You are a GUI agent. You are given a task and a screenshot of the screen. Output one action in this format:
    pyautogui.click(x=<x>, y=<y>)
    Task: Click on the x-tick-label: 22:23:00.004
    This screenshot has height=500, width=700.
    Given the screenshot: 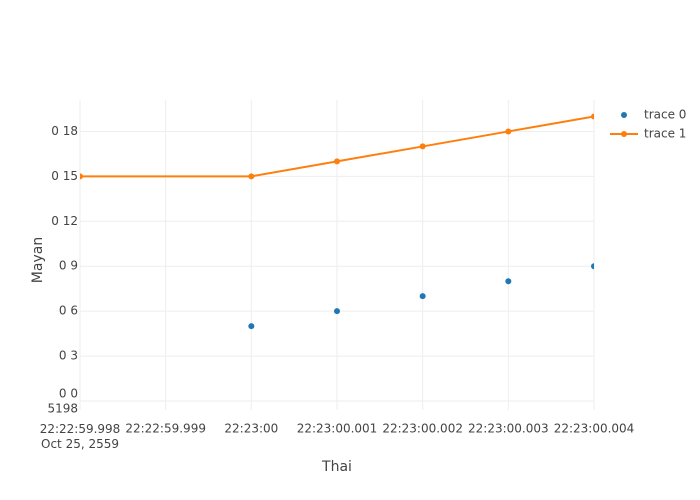 What is the action you would take?
    pyautogui.click(x=594, y=429)
    